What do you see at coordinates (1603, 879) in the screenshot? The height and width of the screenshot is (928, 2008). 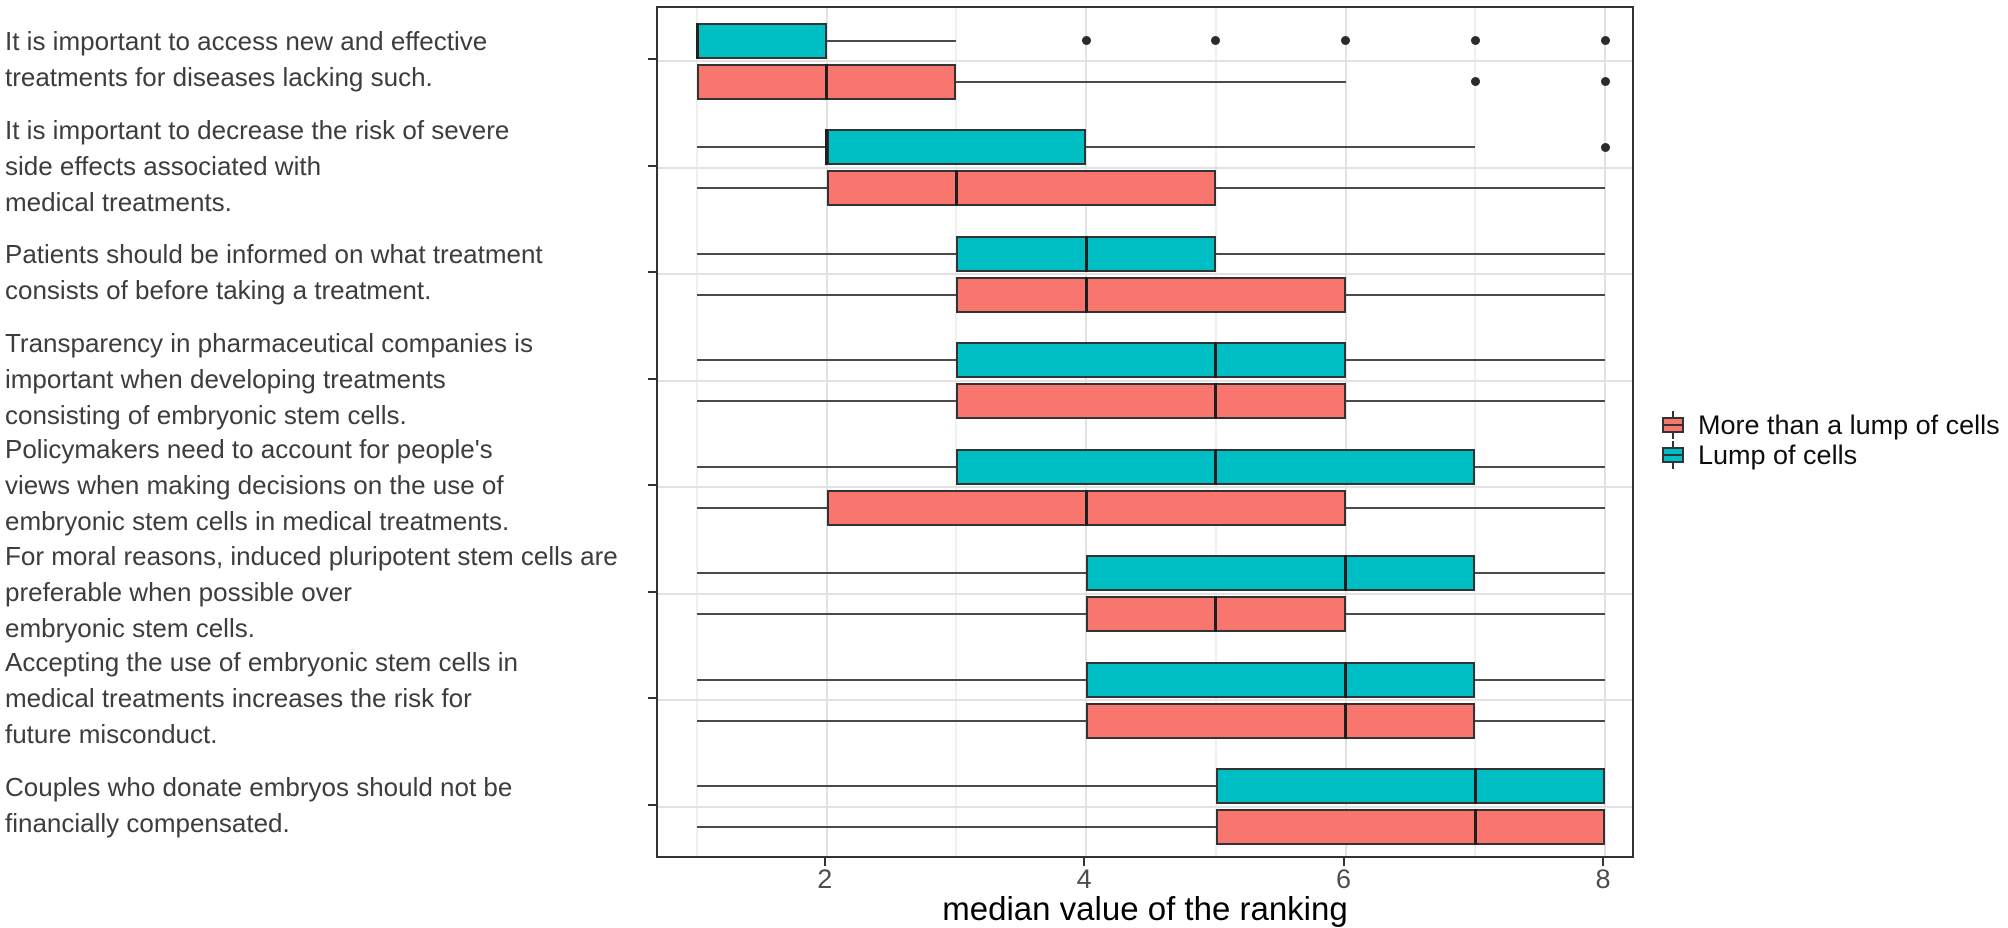 I see `x-tick-label: 8` at bounding box center [1603, 879].